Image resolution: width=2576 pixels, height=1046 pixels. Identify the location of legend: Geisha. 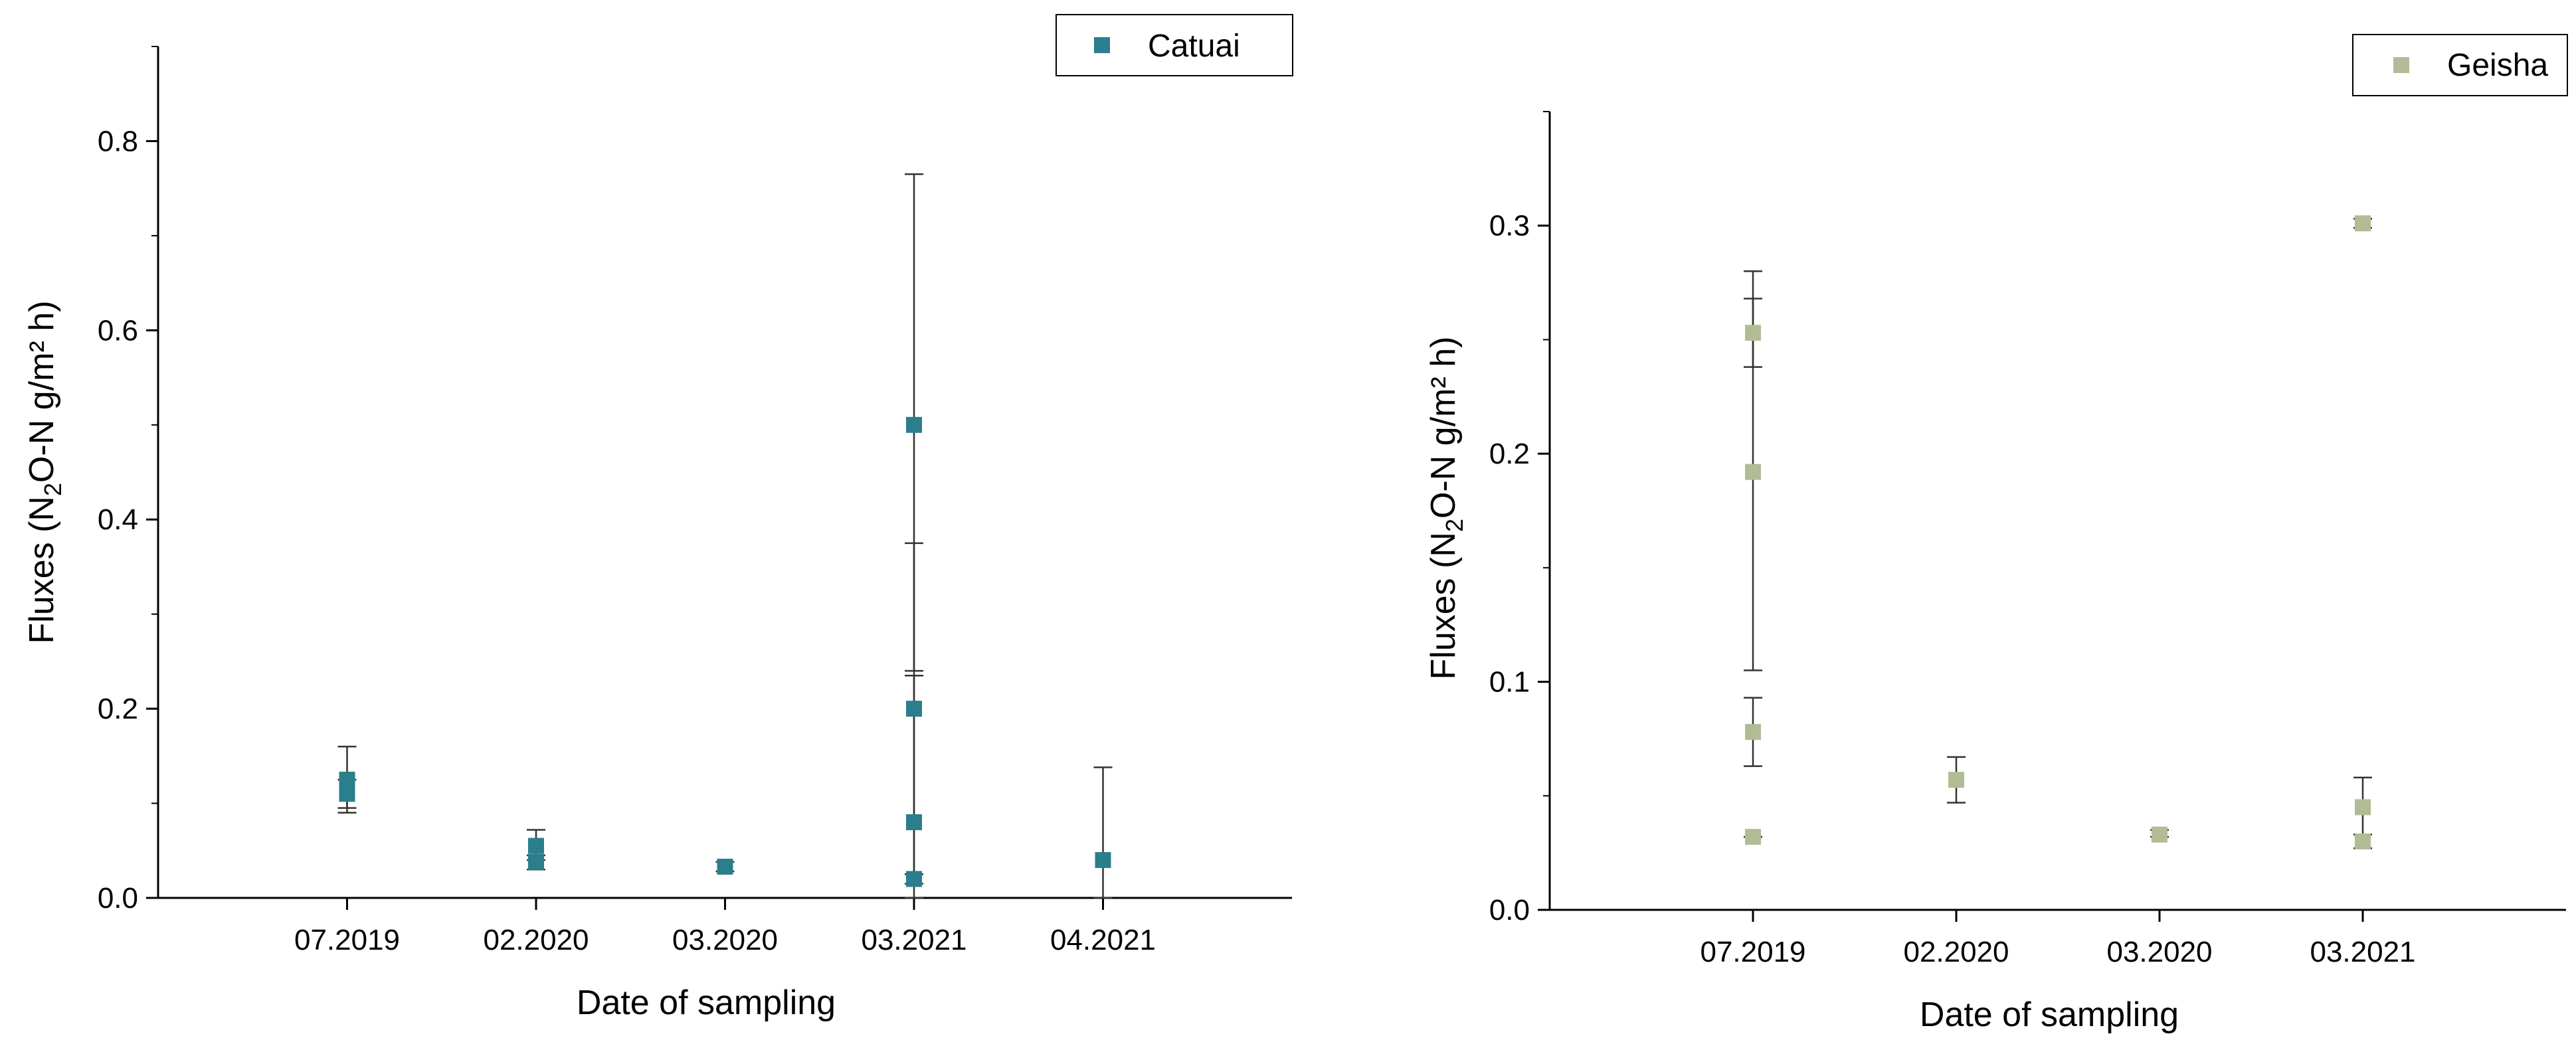
(2460, 65).